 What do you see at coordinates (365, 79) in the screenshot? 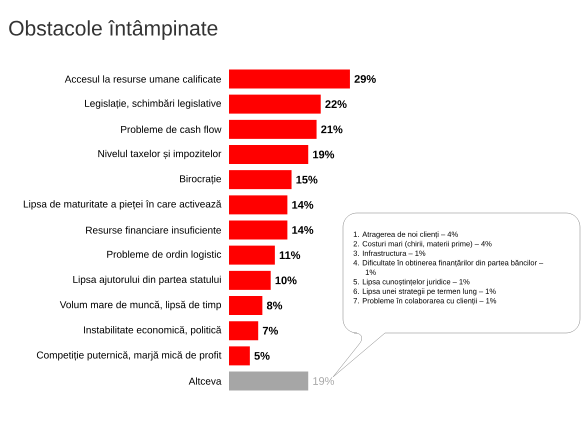
I see `data-label: 29%` at bounding box center [365, 79].